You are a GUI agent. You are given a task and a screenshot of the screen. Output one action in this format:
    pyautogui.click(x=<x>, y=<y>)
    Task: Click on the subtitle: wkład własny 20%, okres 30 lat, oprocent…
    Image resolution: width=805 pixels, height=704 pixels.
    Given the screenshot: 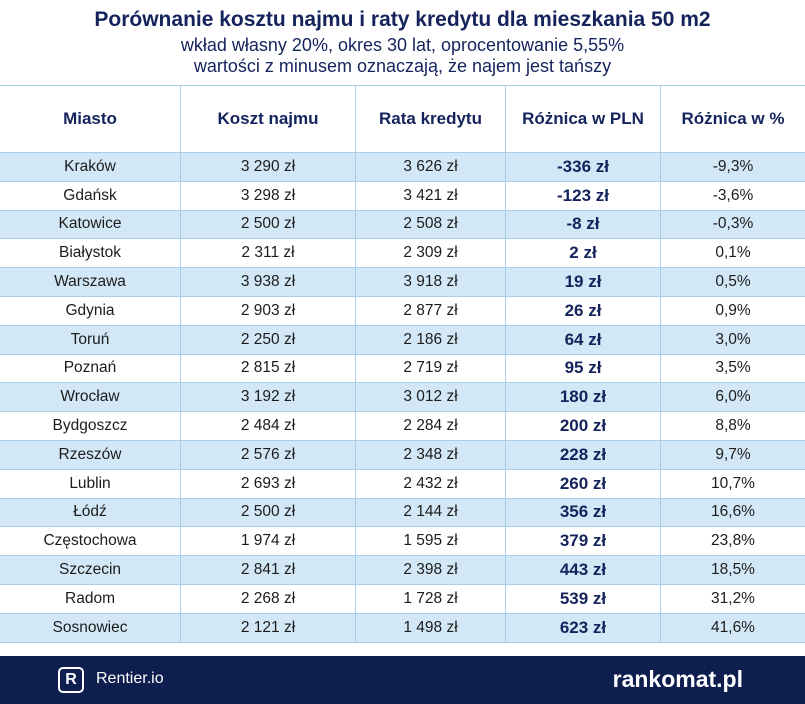 What is the action you would take?
    pyautogui.click(x=402, y=45)
    